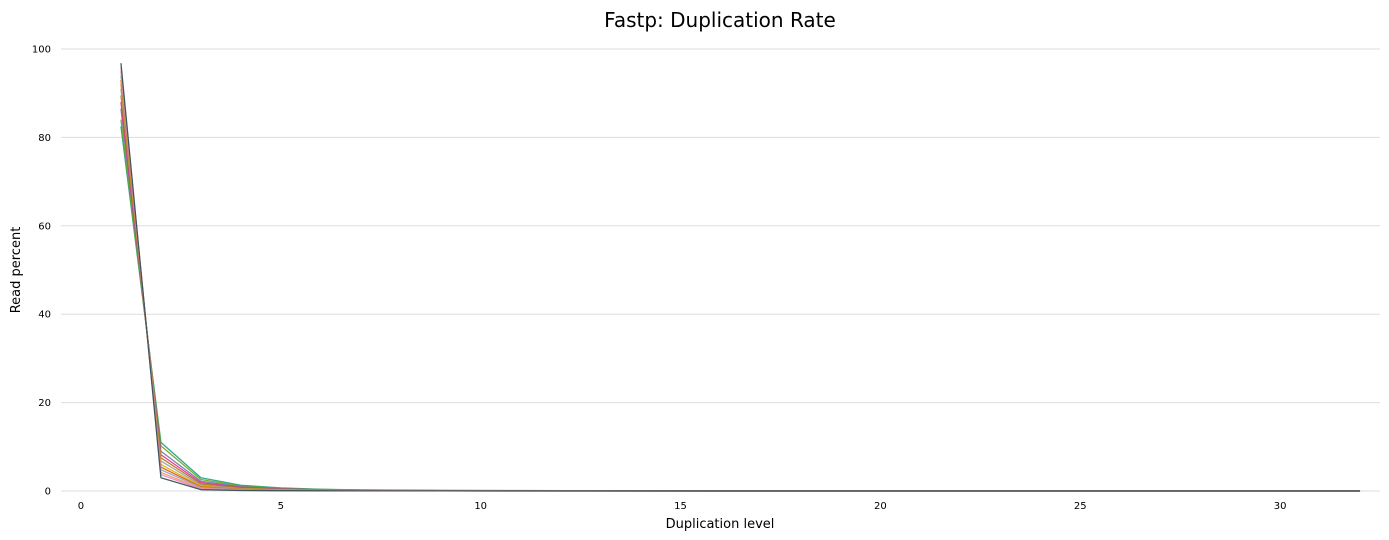 This screenshot has width=1389, height=540. Describe the element at coordinates (44, 226) in the screenshot. I see `y-tick-label: 60` at that location.